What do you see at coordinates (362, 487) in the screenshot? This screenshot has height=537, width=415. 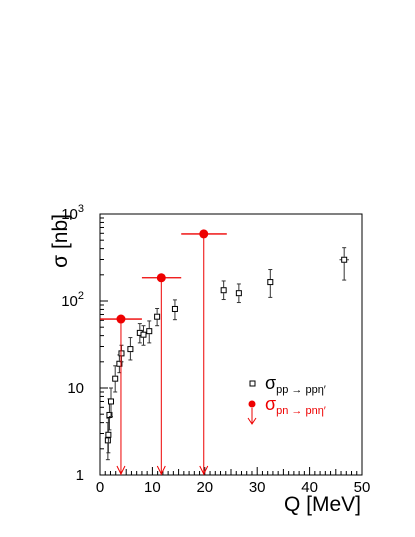 I see `x-tick-label: 50` at bounding box center [362, 487].